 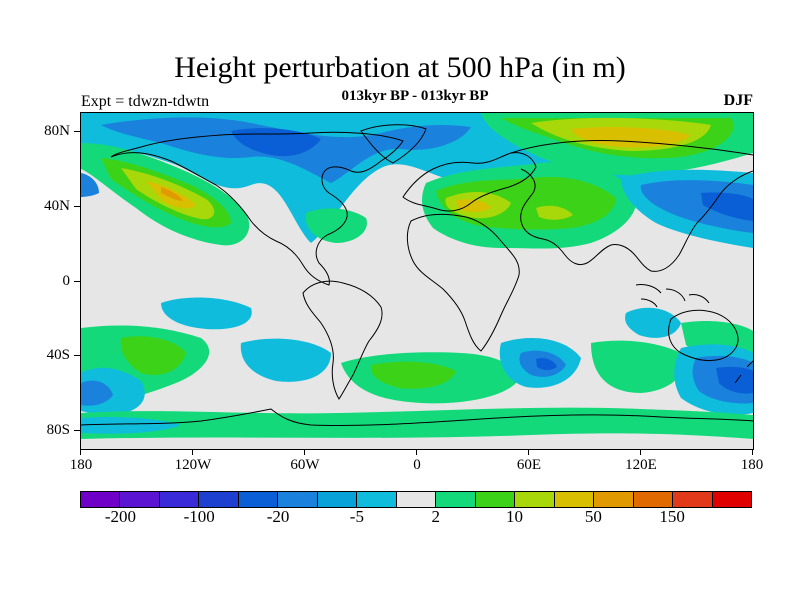 I want to click on lon-tick-60w, so click(x=304, y=452).